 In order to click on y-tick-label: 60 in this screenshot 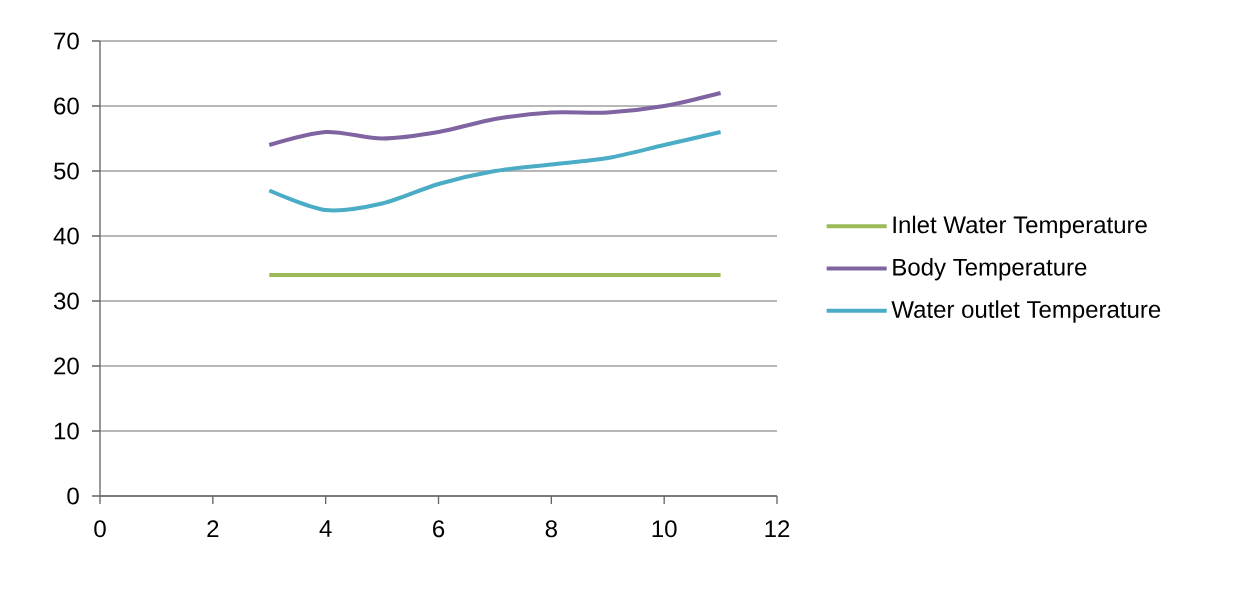, I will do `click(66, 106)`.